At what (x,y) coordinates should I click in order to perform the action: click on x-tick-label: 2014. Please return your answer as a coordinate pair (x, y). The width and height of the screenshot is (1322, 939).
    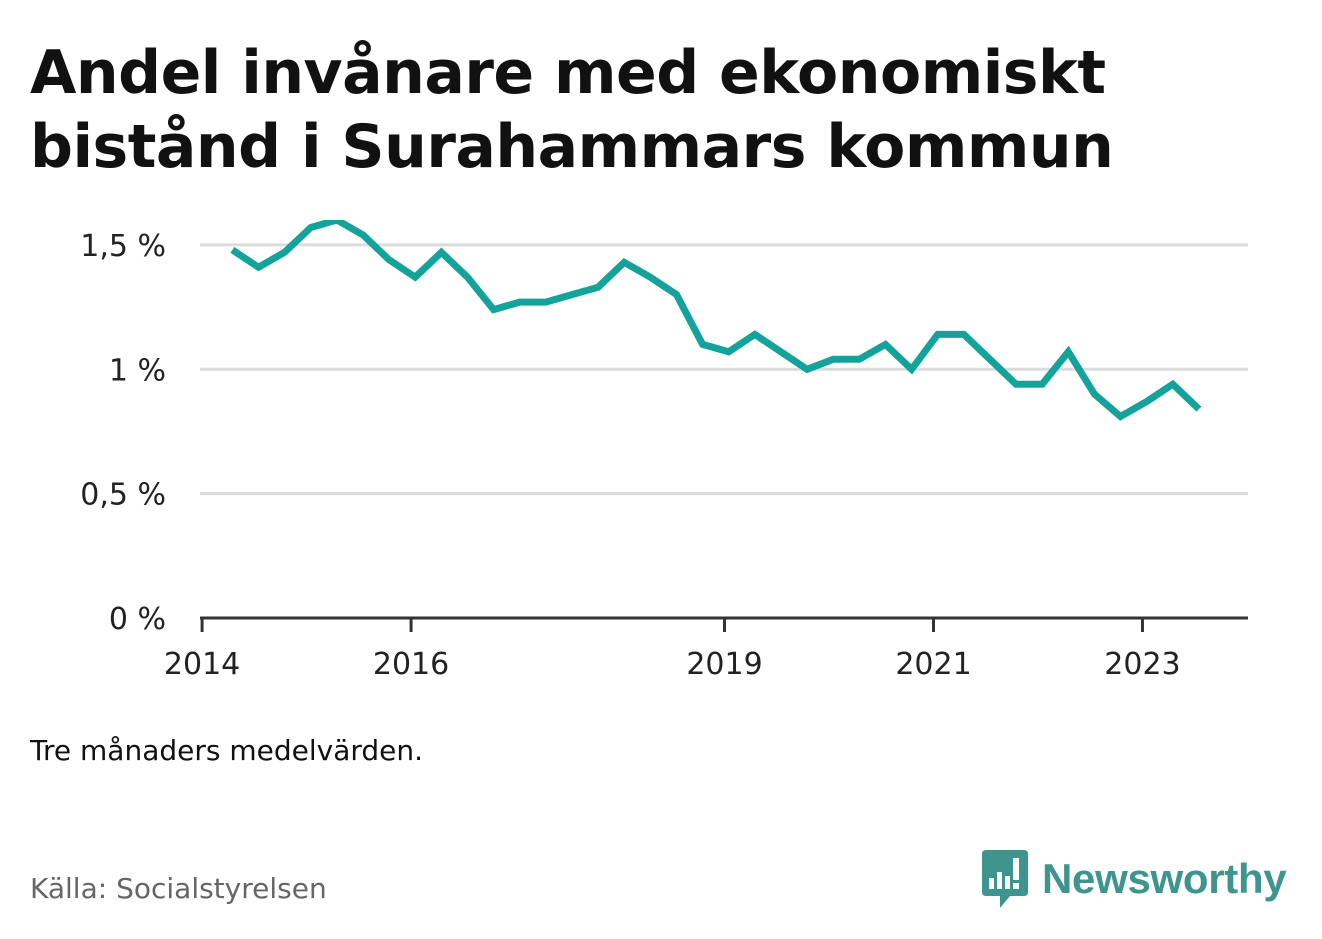
    Looking at the image, I should click on (202, 664).